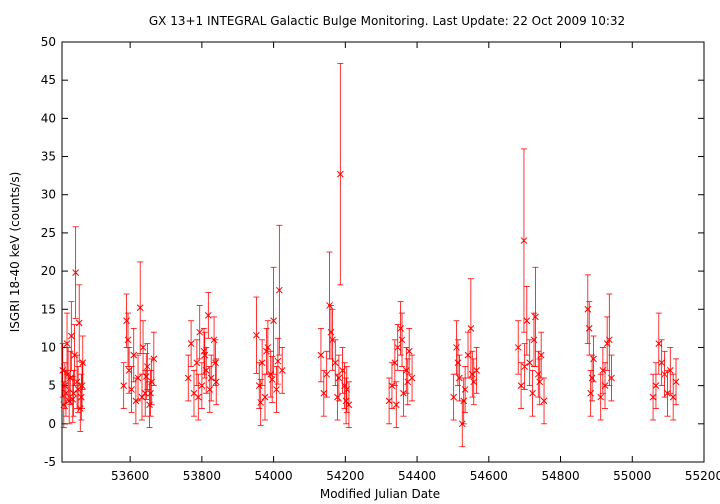  What do you see at coordinates (48, 271) in the screenshot?
I see `y-tick-label: 20` at bounding box center [48, 271].